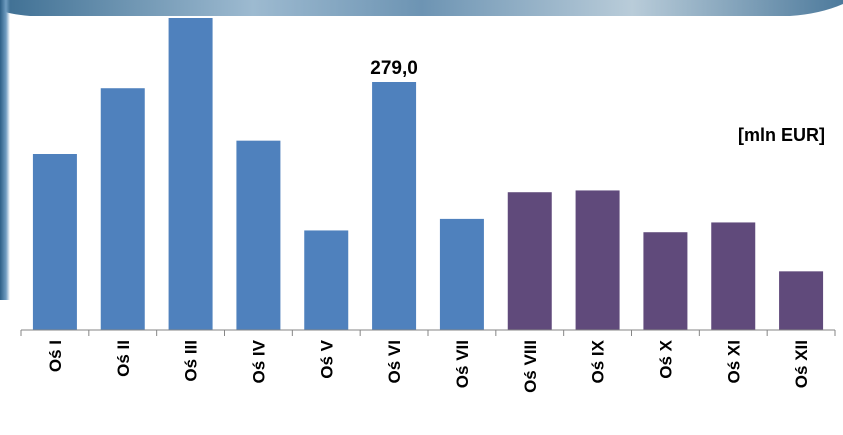  I want to click on data-labels: 279,0, so click(394, 68).